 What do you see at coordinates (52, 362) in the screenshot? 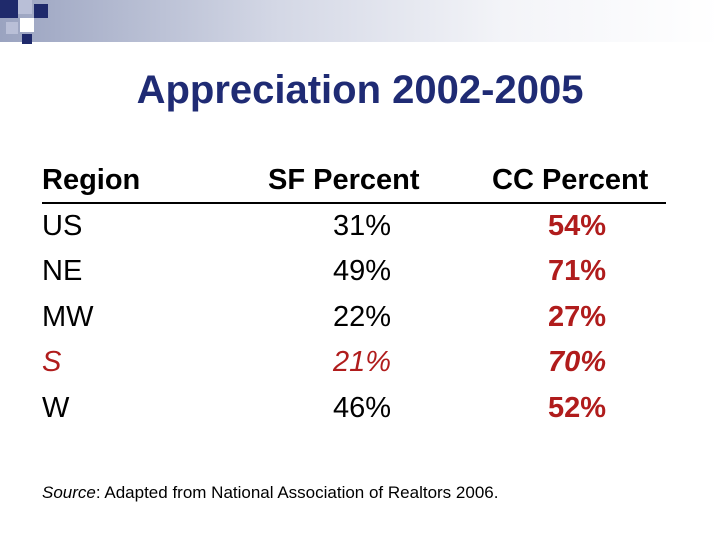
I see `cell-region-highlighted: S` at bounding box center [52, 362].